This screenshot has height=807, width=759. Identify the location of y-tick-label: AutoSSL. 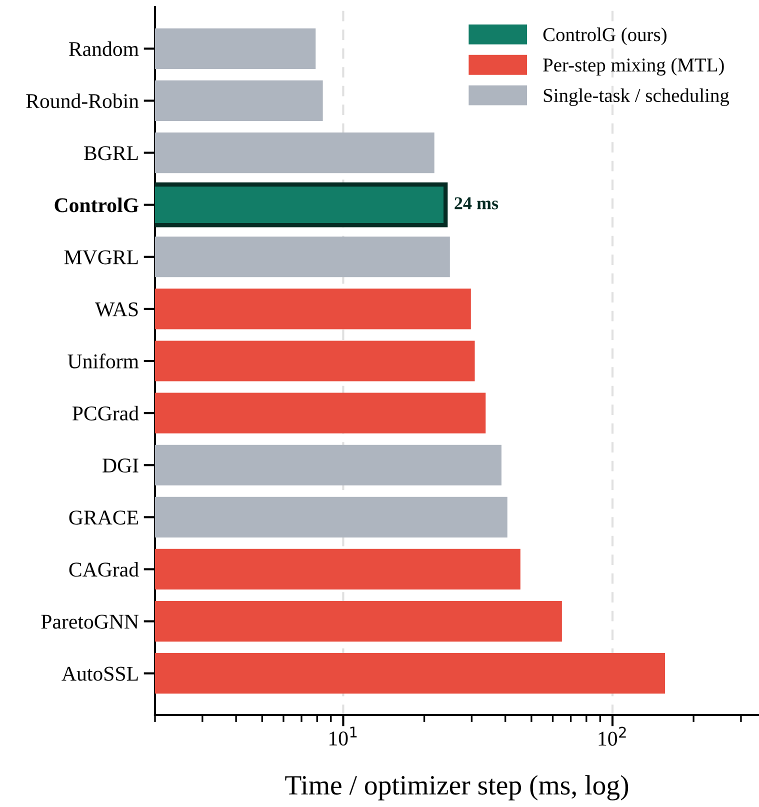
(100, 673).